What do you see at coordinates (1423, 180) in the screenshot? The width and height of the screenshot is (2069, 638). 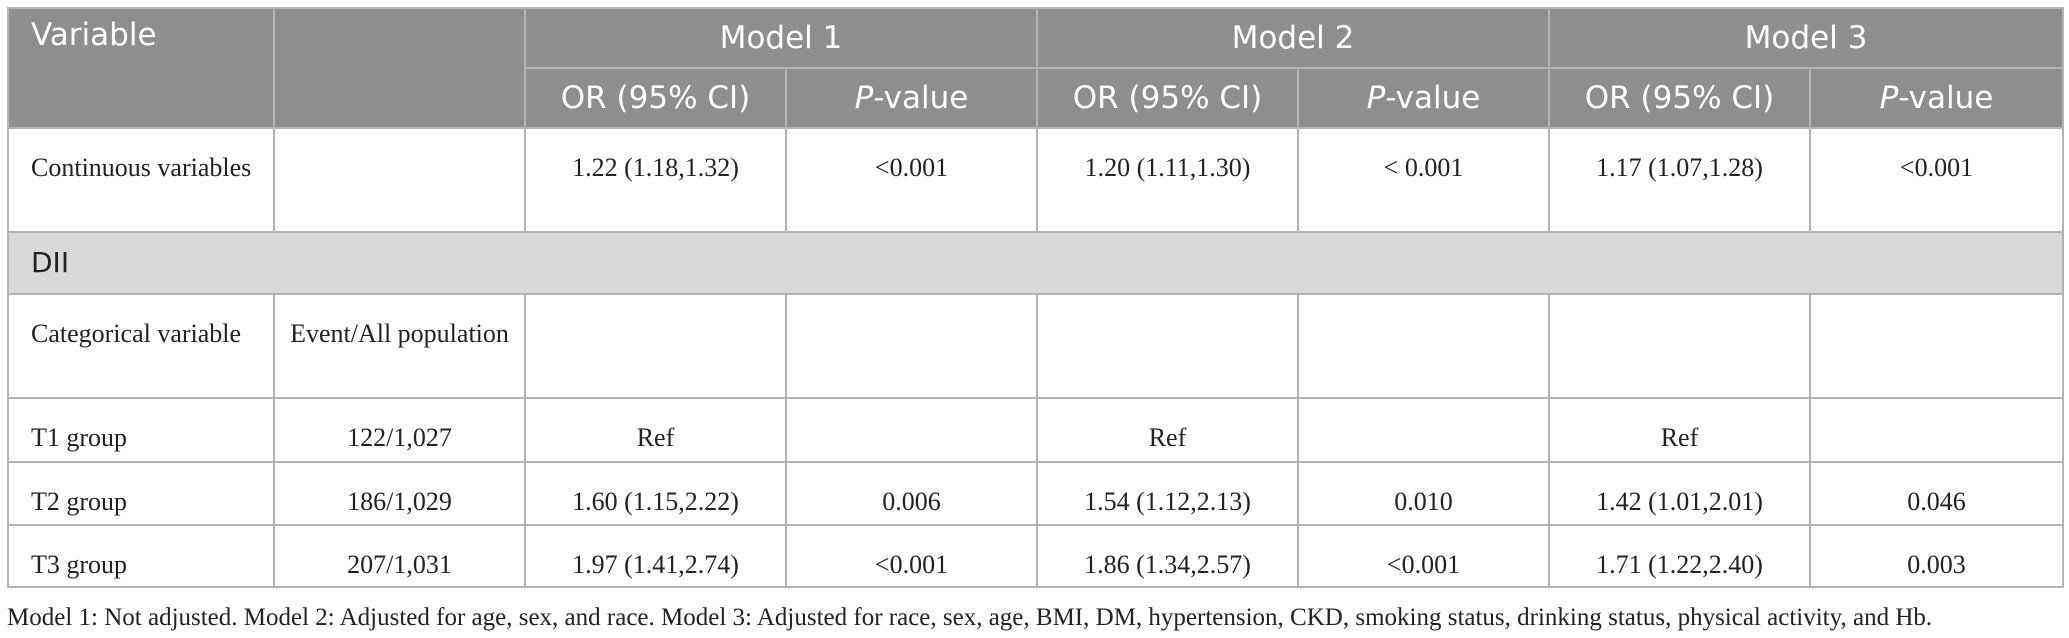 I see `table-cell: < 0.001` at bounding box center [1423, 180].